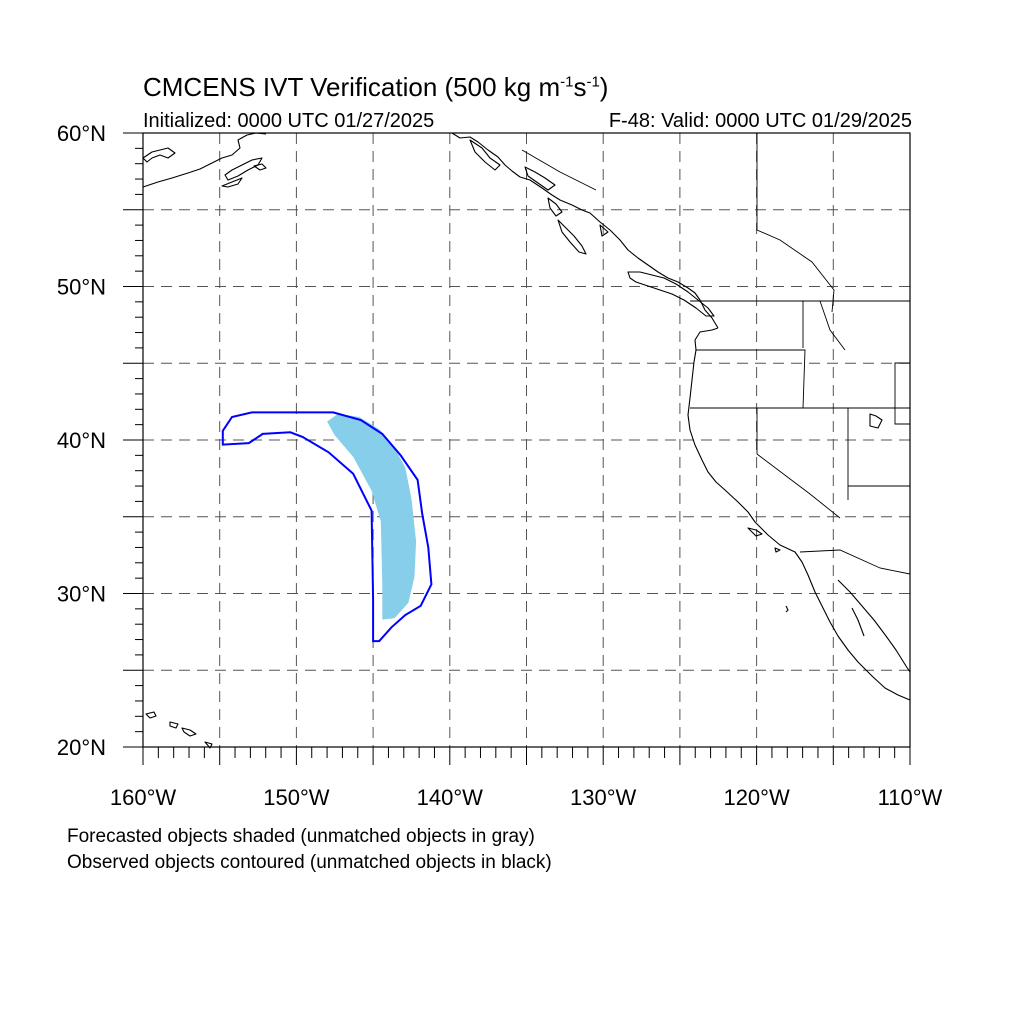 The image size is (1024, 1024). I want to click on forecast-objects, so click(372, 516).